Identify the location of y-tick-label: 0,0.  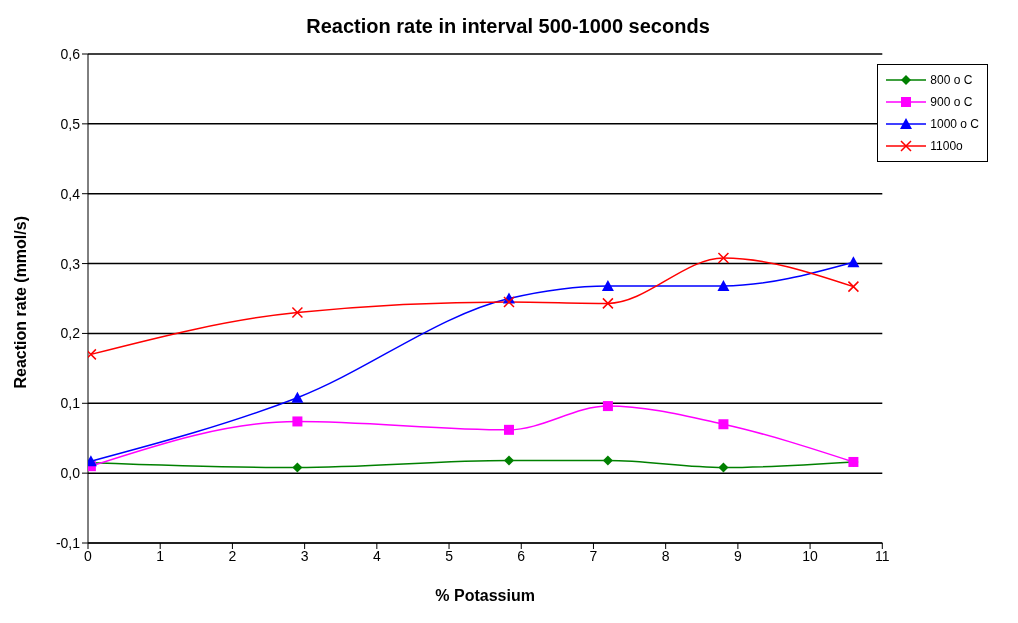
(70, 473).